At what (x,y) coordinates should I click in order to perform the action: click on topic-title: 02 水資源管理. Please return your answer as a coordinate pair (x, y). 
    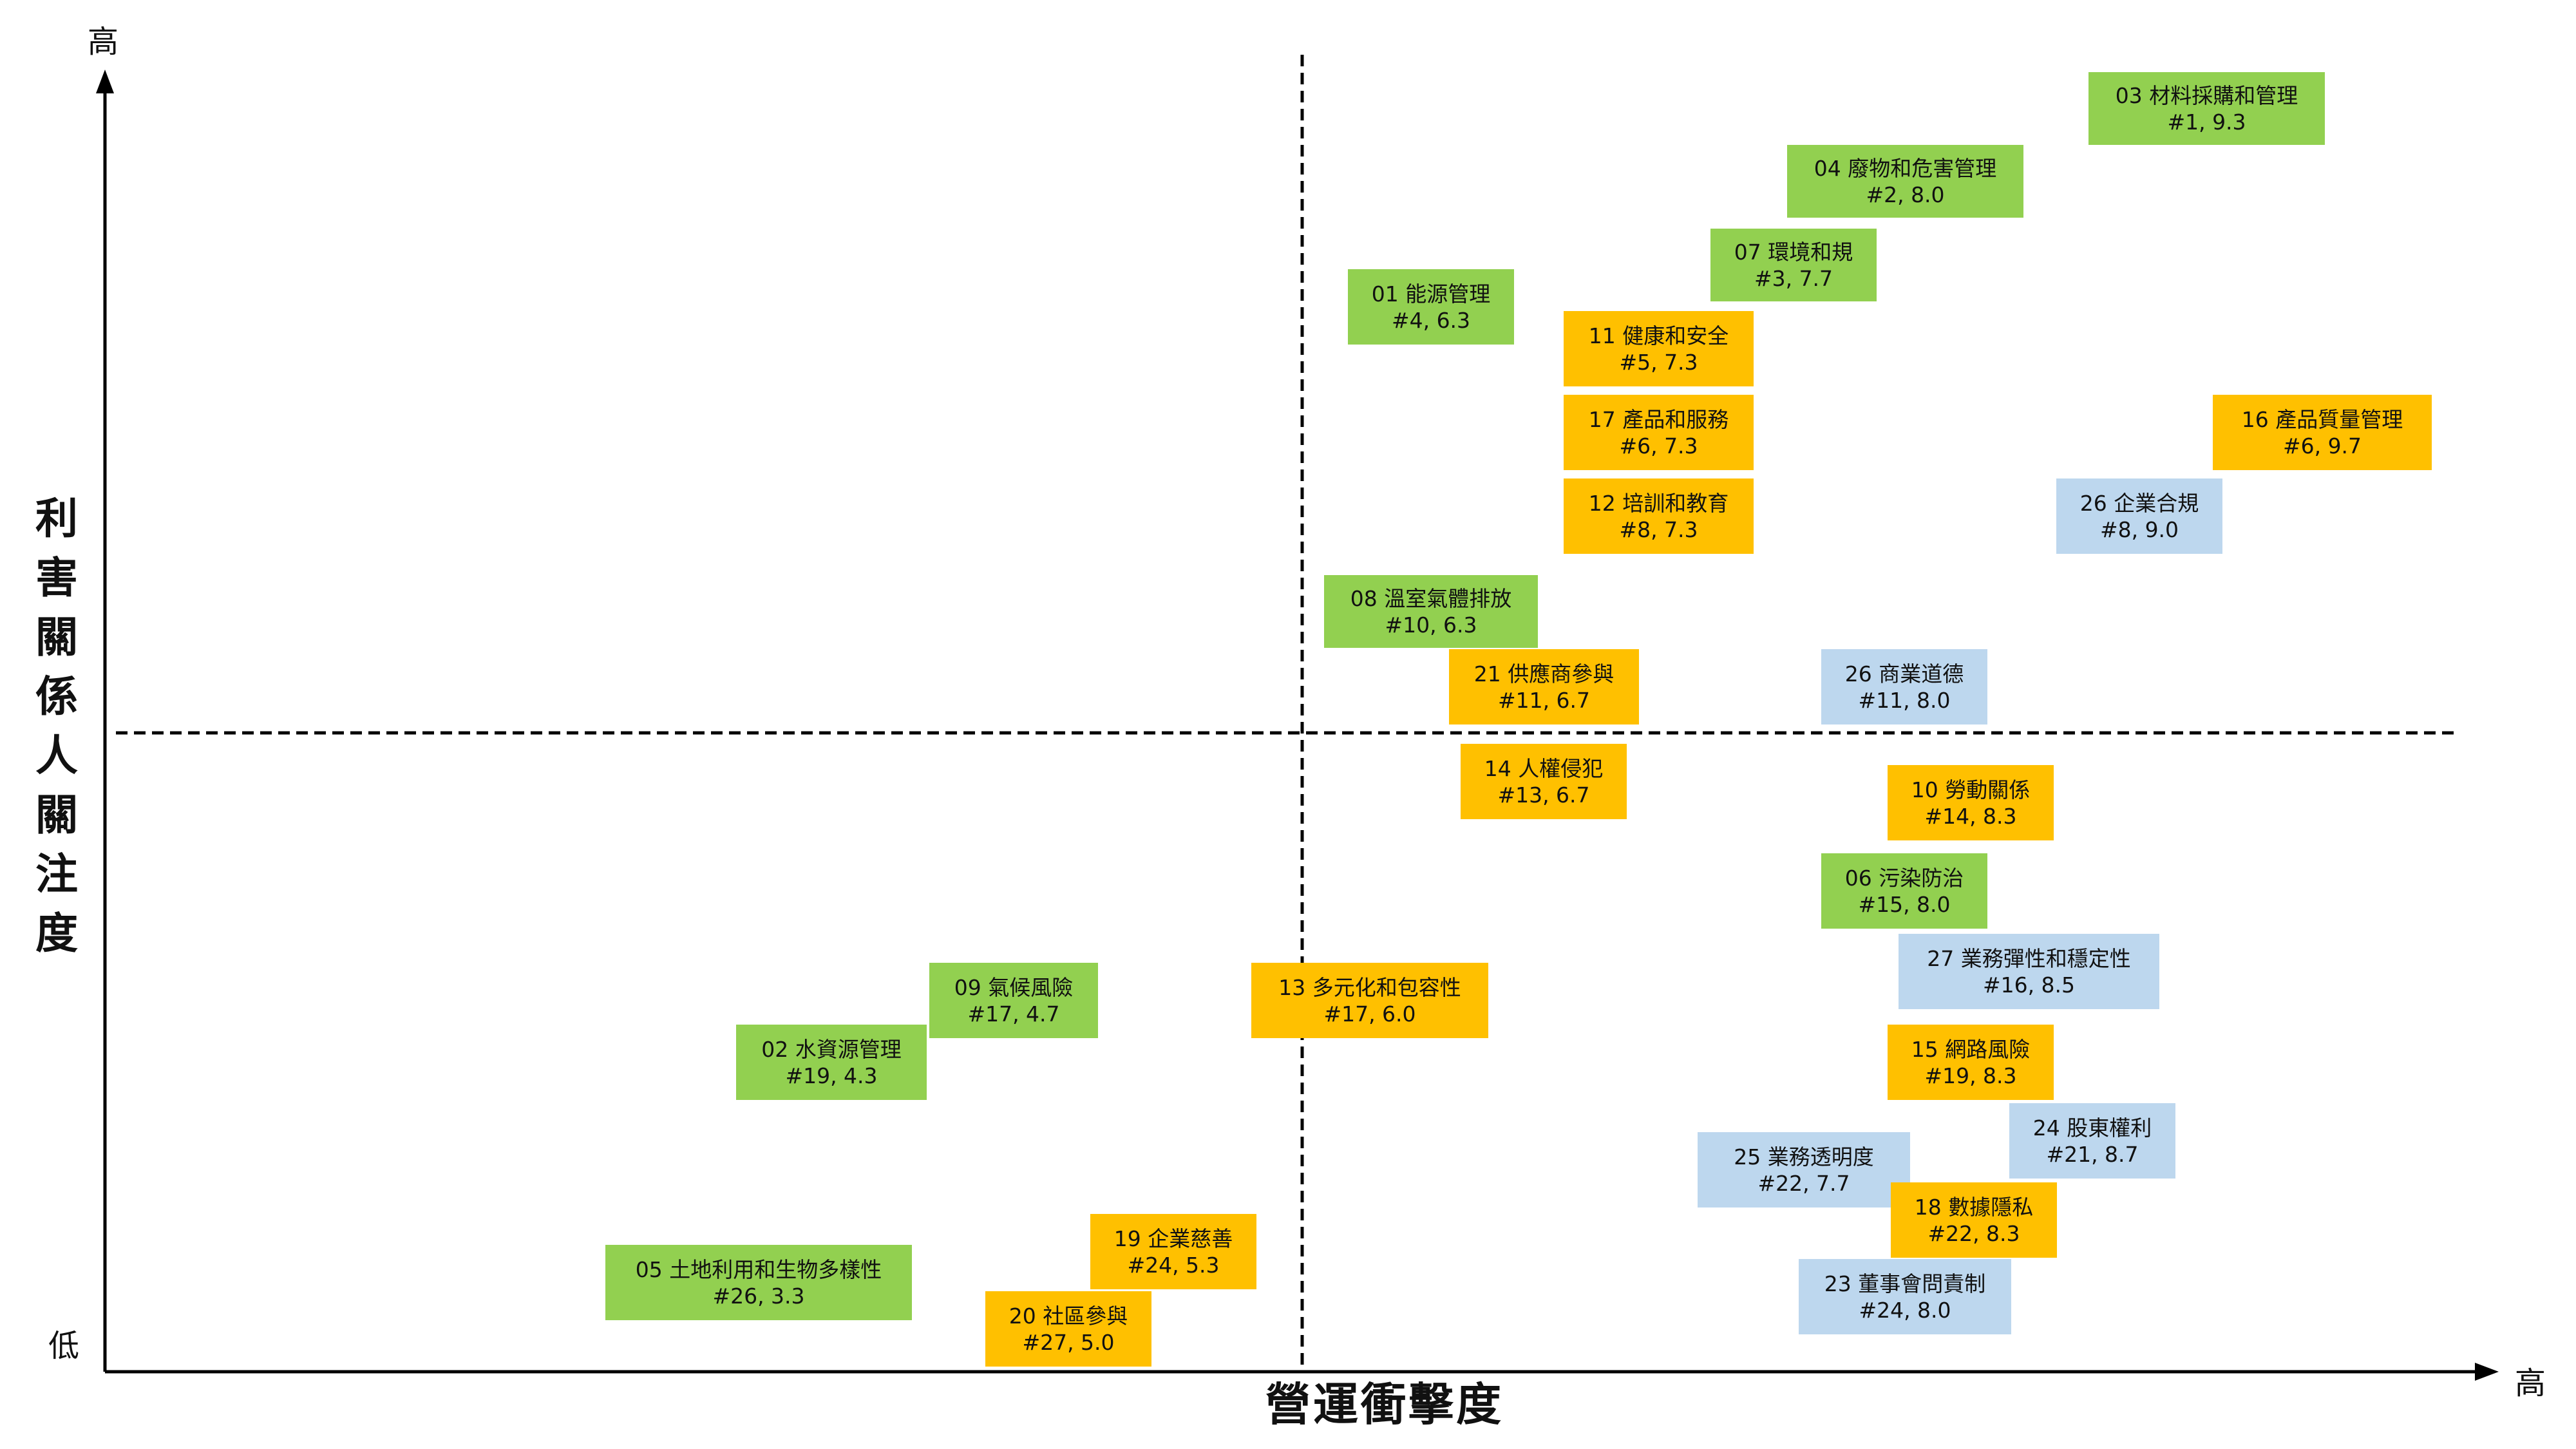
    Looking at the image, I should click on (831, 1049).